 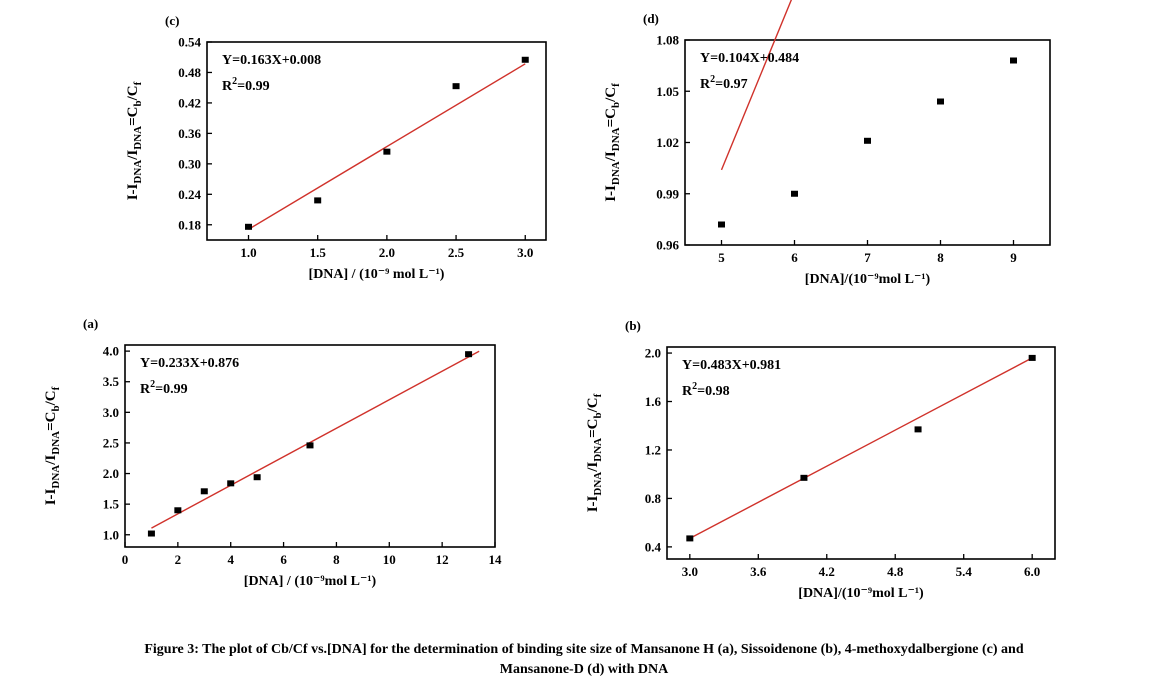 What do you see at coordinates (749, 58) in the screenshot?
I see `fit-equation: Y=0.104X+0.484` at bounding box center [749, 58].